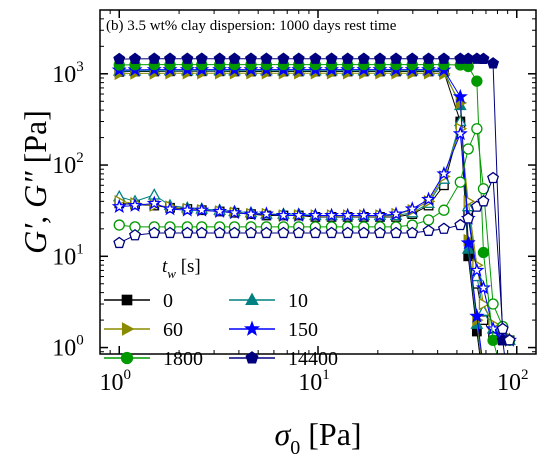 This screenshot has width=544, height=463. I want to click on legend-label: 60, so click(173, 330).